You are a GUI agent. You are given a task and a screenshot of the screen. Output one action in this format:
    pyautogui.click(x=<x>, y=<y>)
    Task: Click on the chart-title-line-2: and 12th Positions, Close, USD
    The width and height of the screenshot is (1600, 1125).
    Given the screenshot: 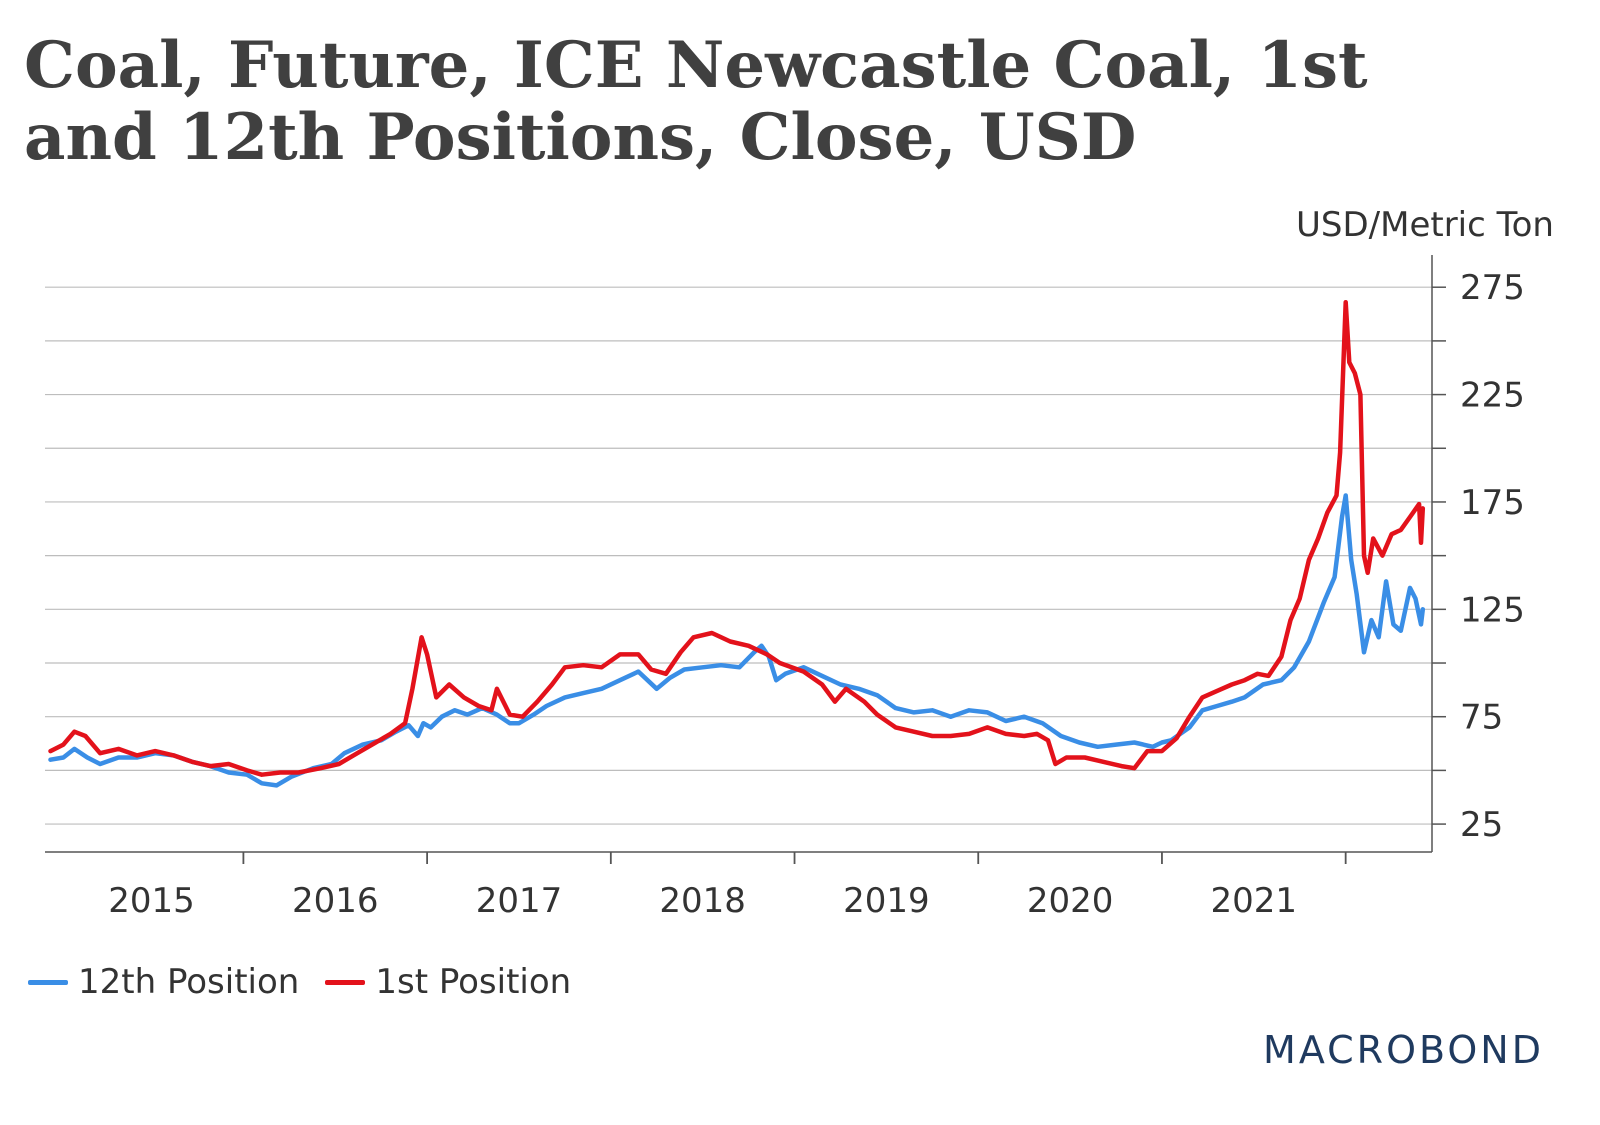 What is the action you would take?
    pyautogui.click(x=580, y=137)
    